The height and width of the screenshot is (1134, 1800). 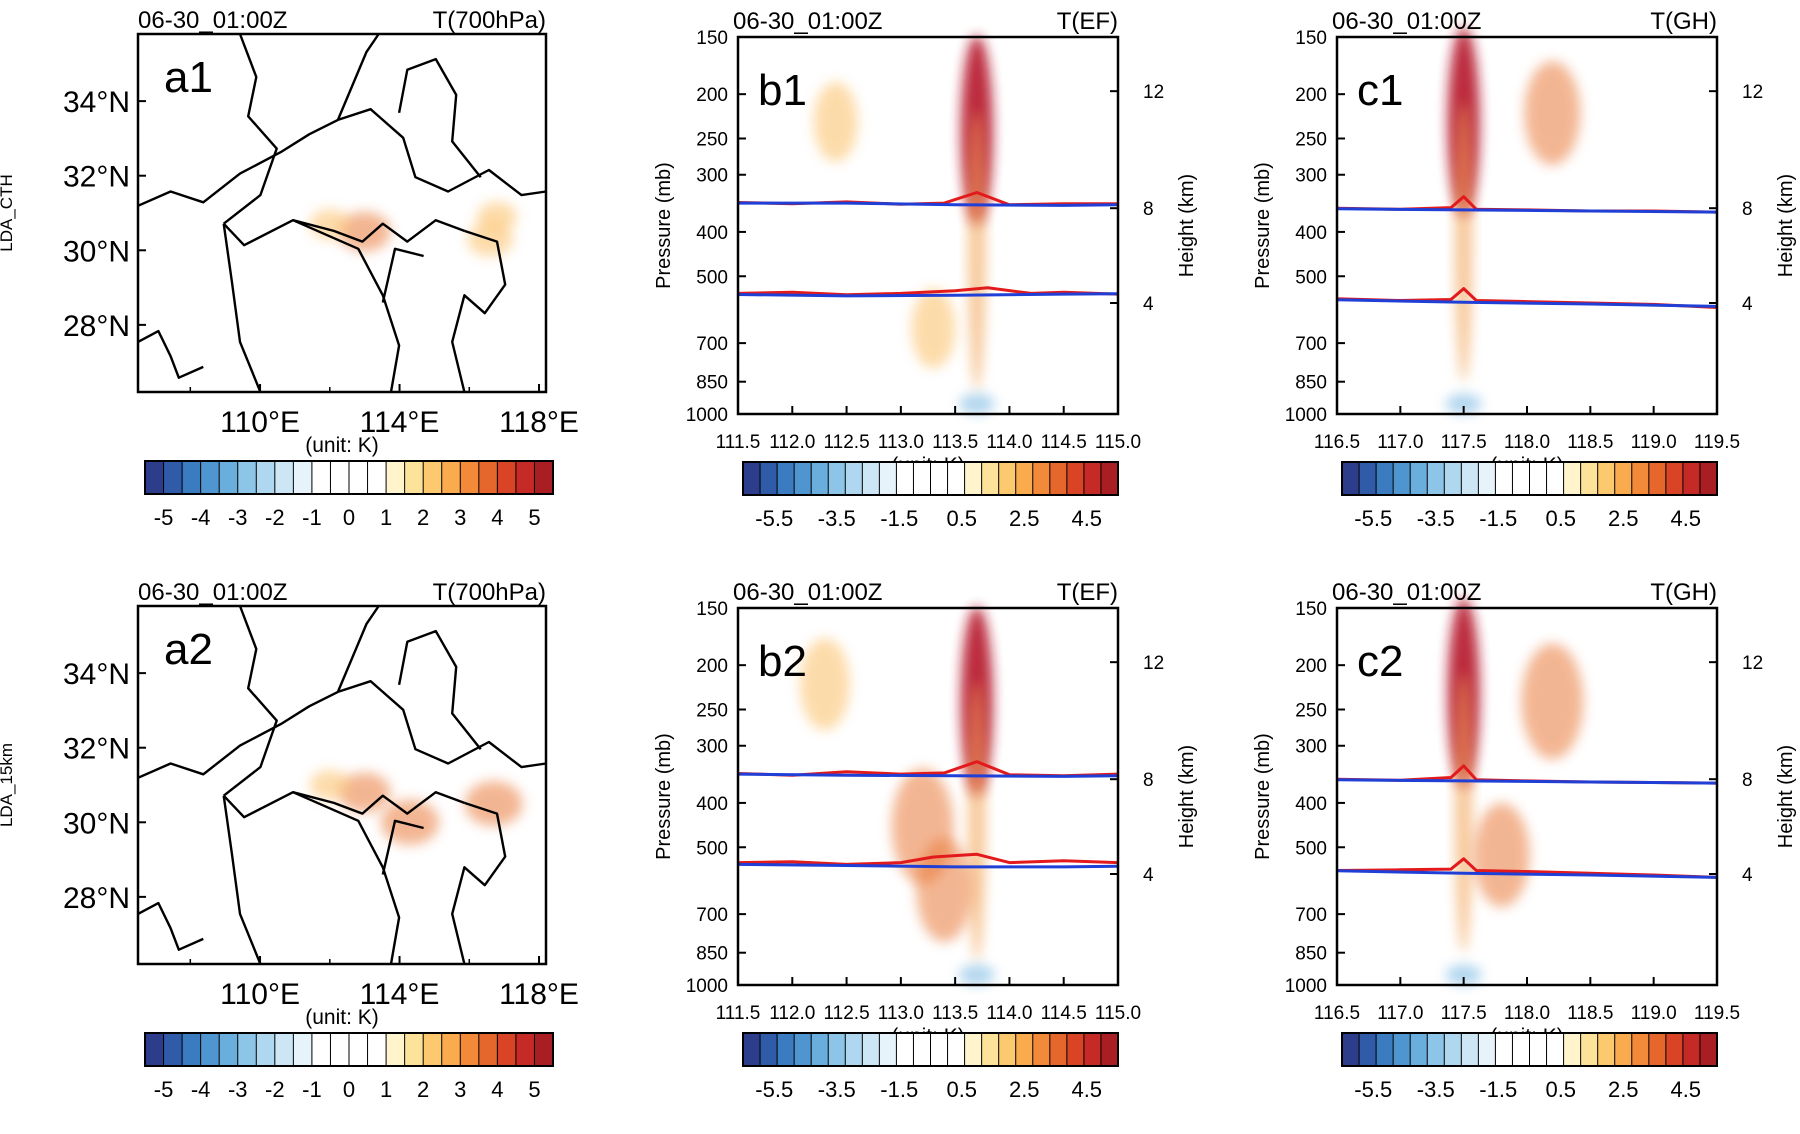 What do you see at coordinates (349, 1049) in the screenshot?
I see `colorbar-frame` at bounding box center [349, 1049].